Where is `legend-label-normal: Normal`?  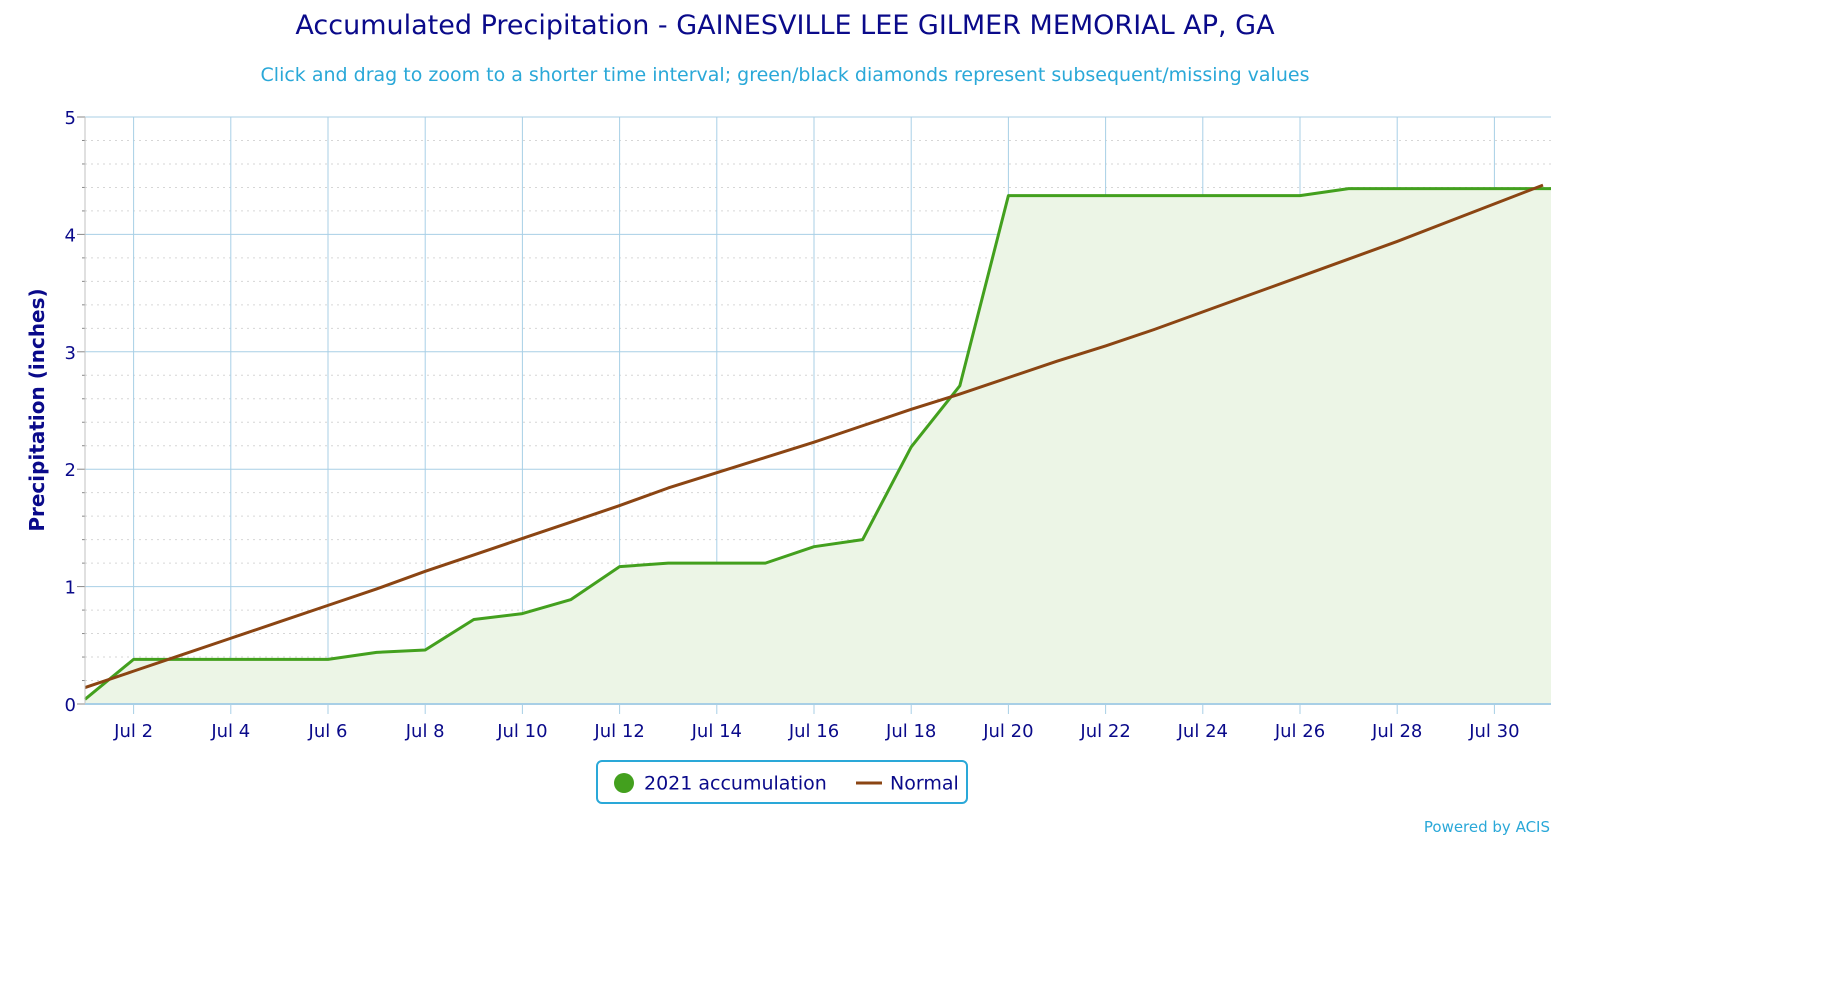
legend-label-normal: Normal is located at coordinates (924, 783).